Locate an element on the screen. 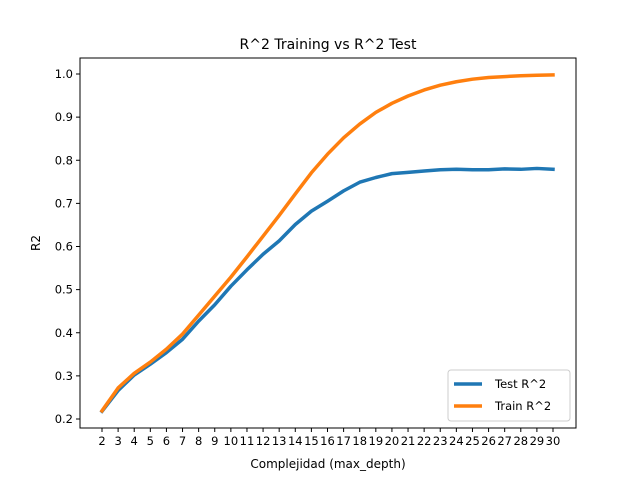  x-tick-label: 14 is located at coordinates (295, 441).